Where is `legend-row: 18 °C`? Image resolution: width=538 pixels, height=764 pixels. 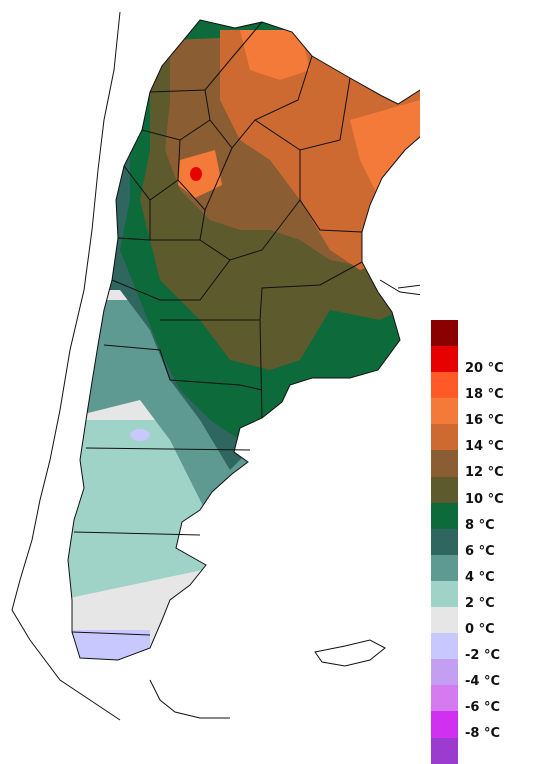 legend-row: 18 °C is located at coordinates (484, 387).